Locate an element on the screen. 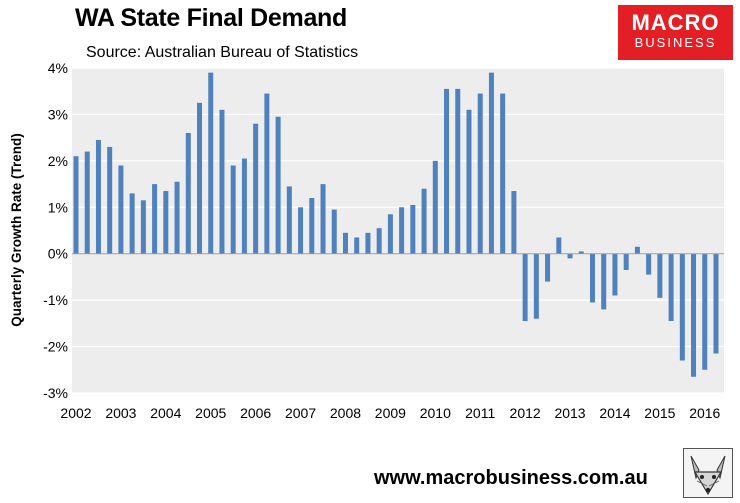 The image size is (740, 503). macrobusiness-logo: MACRO BUSINESS is located at coordinates (675, 32).